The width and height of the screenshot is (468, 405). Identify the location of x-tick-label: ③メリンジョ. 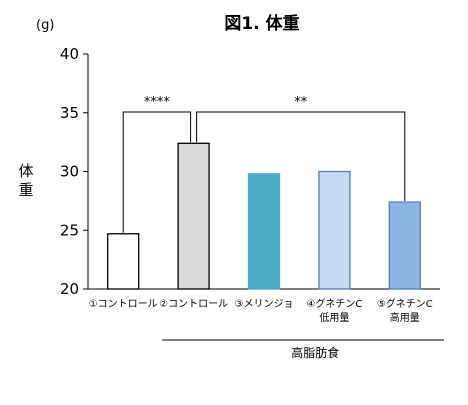
(264, 304).